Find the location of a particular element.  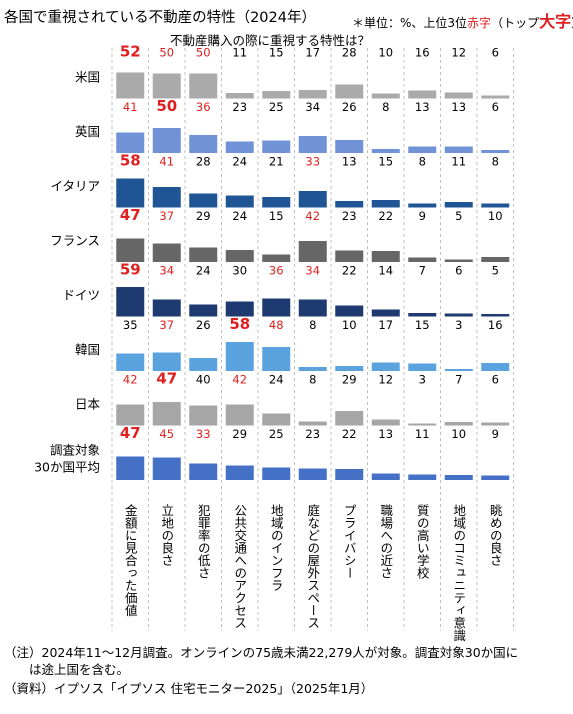

data-label: 16 is located at coordinates (422, 53).